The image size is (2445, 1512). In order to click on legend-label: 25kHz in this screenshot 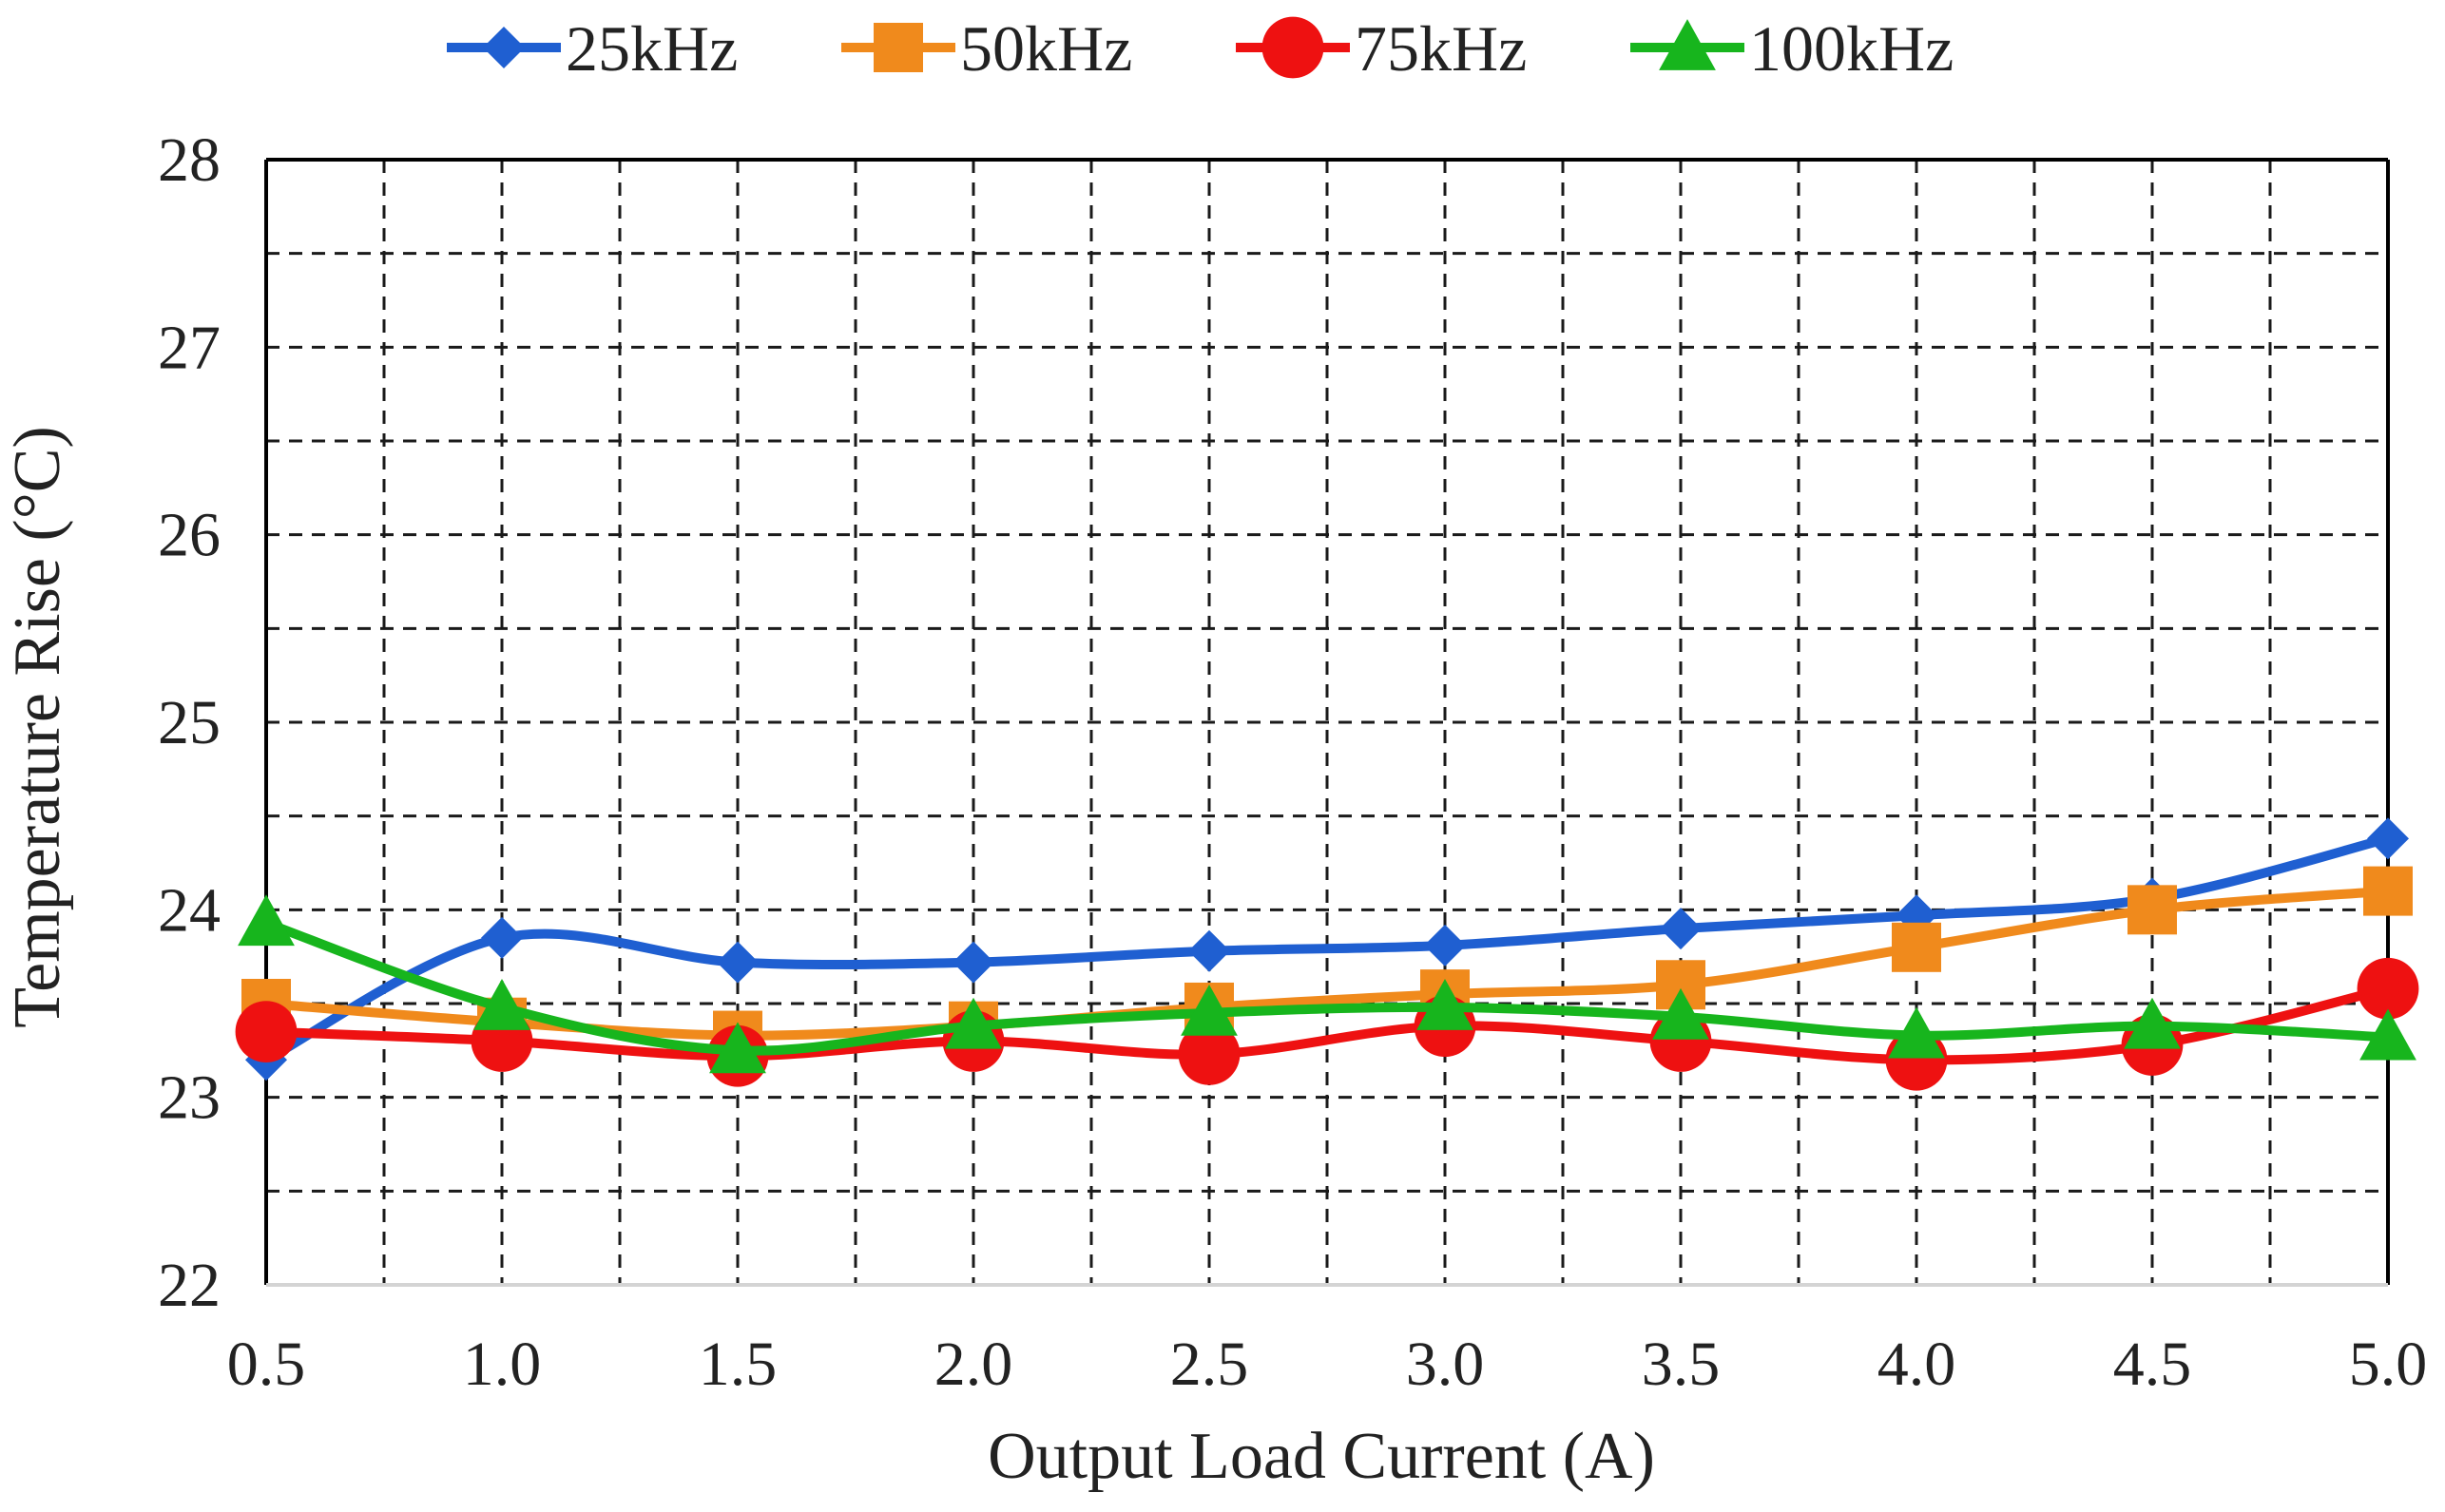, I will do `click(652, 48)`.